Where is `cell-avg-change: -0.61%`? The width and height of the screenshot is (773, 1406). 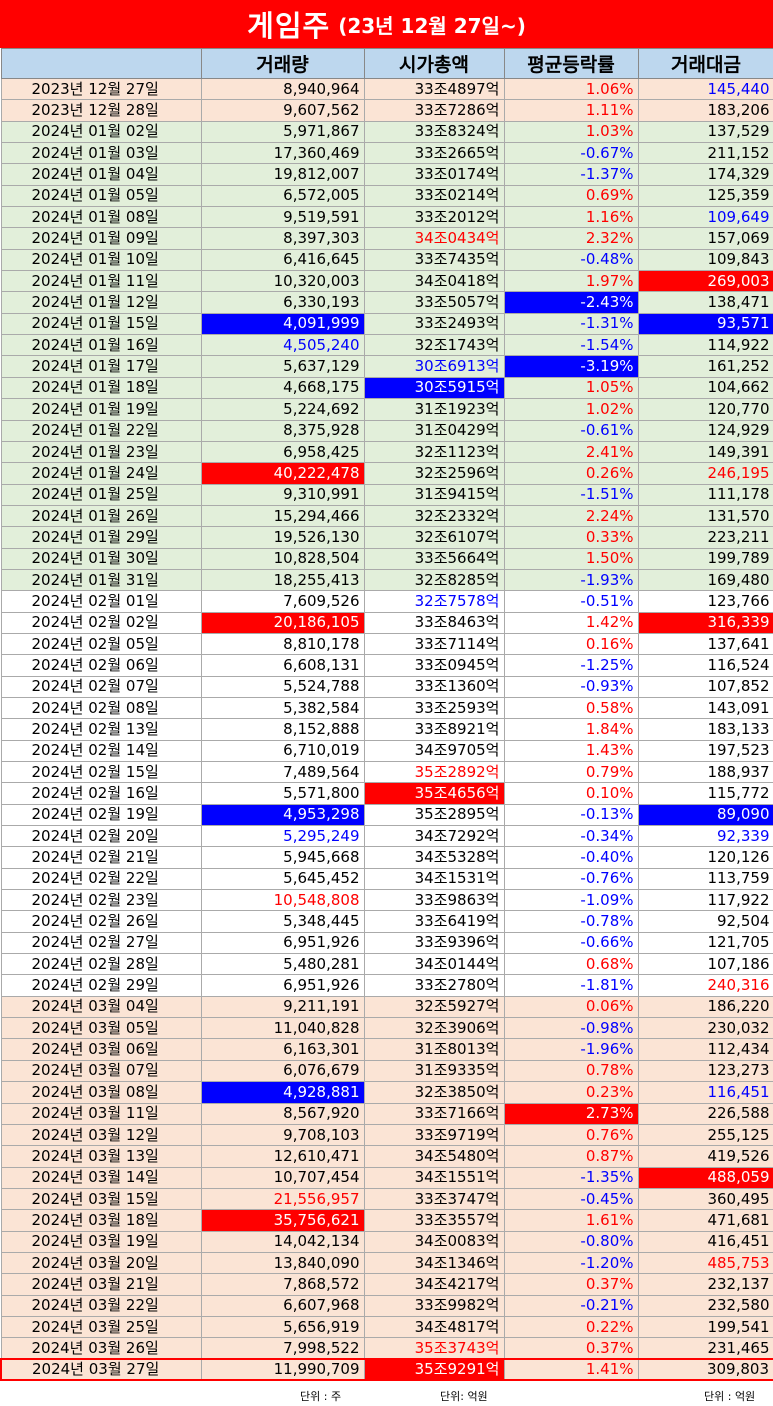 cell-avg-change: -0.61% is located at coordinates (571, 430).